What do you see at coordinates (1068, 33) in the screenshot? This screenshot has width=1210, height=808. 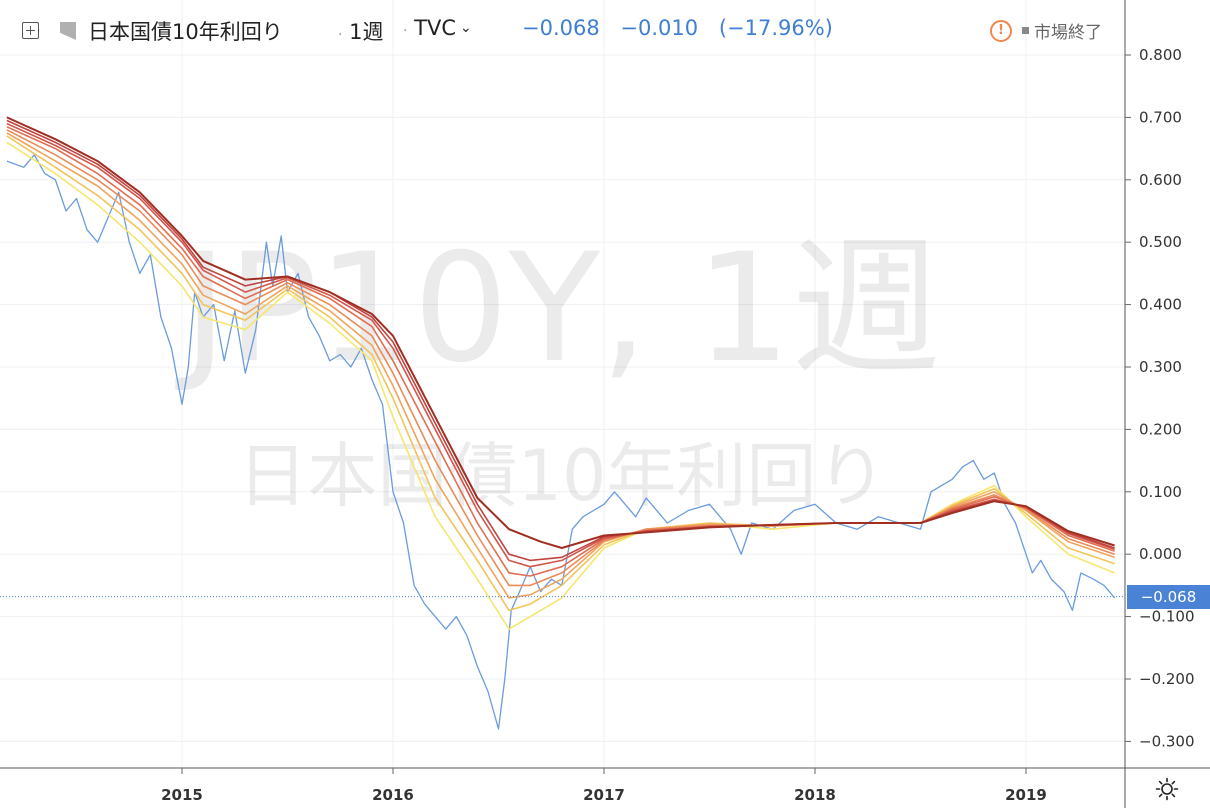 I see `market-status-text: 市場終了` at bounding box center [1068, 33].